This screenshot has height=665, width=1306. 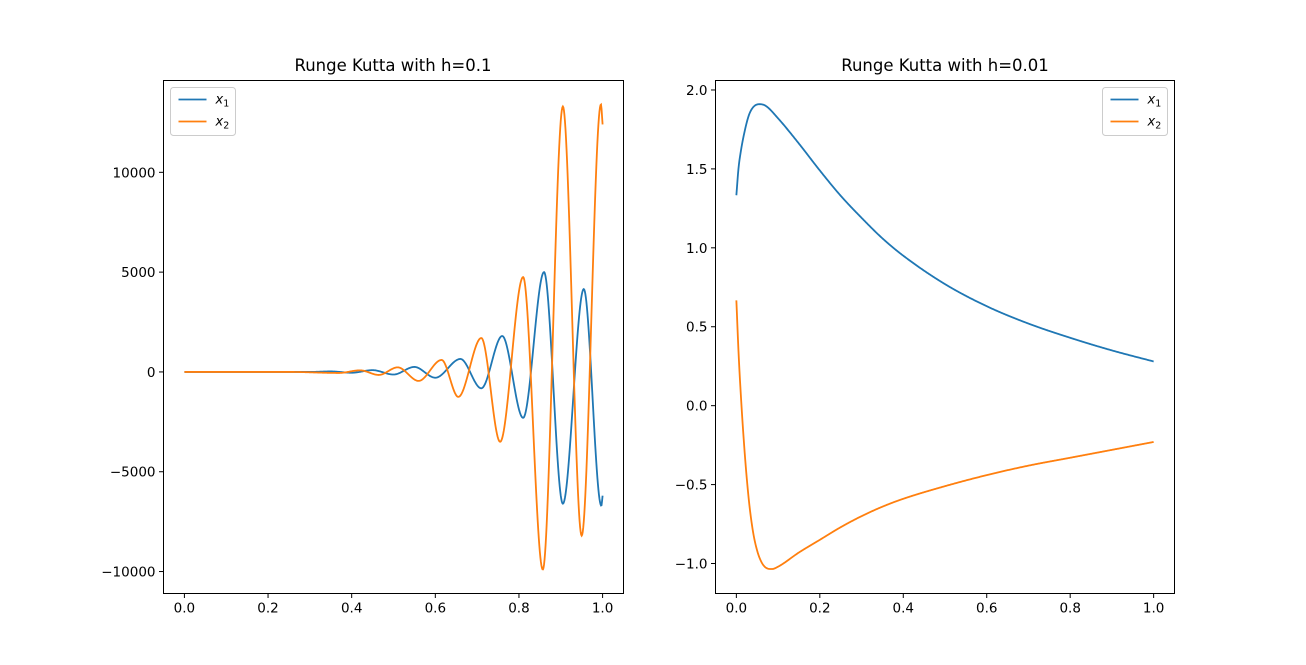 I want to click on y-tick-label: −0.5, so click(x=691, y=486).